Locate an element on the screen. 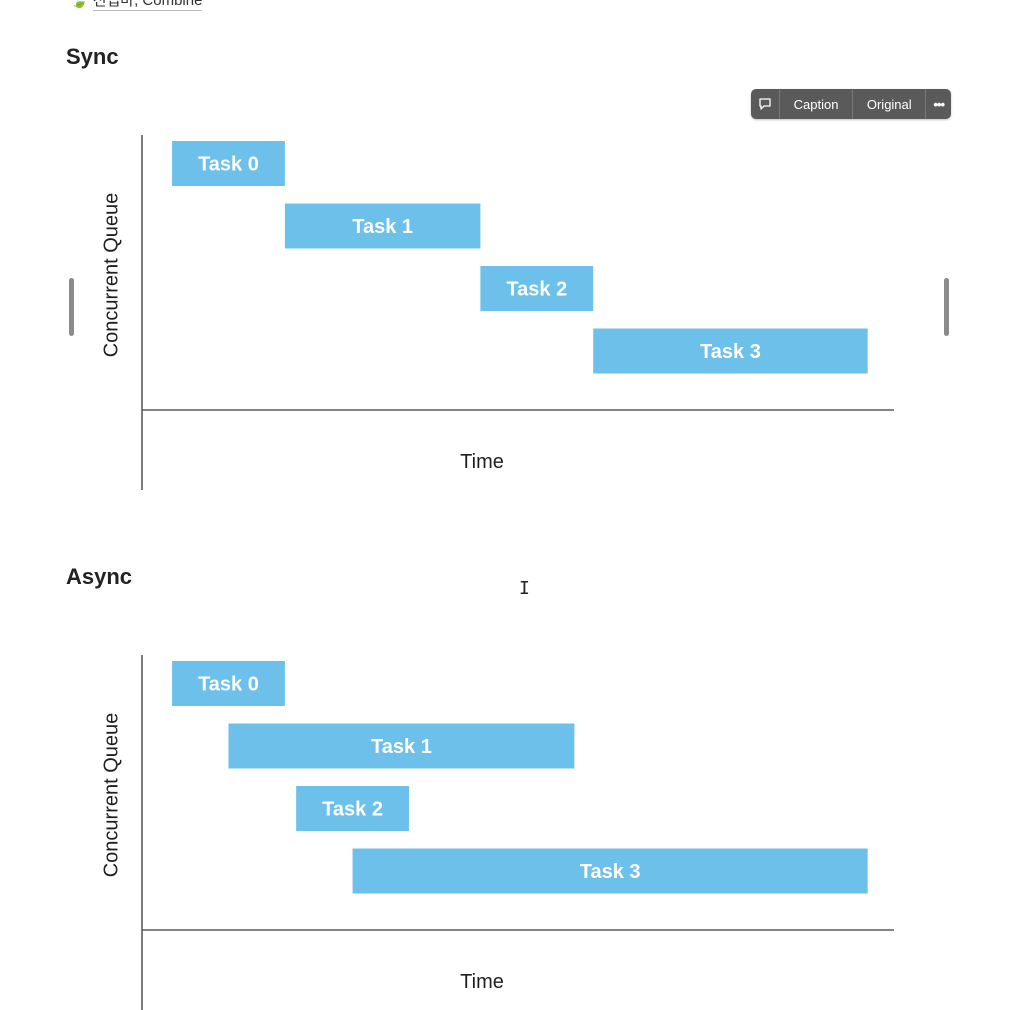 The image size is (1022, 1010). right-resize-handle is located at coordinates (946, 307).